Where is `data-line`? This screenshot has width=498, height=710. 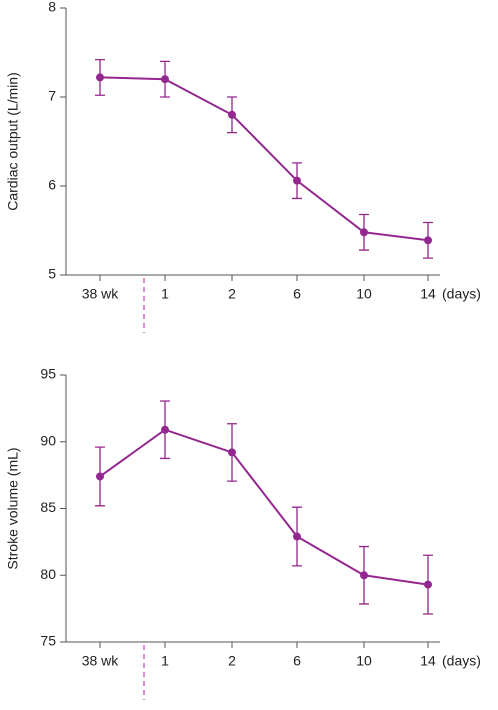
data-line is located at coordinates (264, 507).